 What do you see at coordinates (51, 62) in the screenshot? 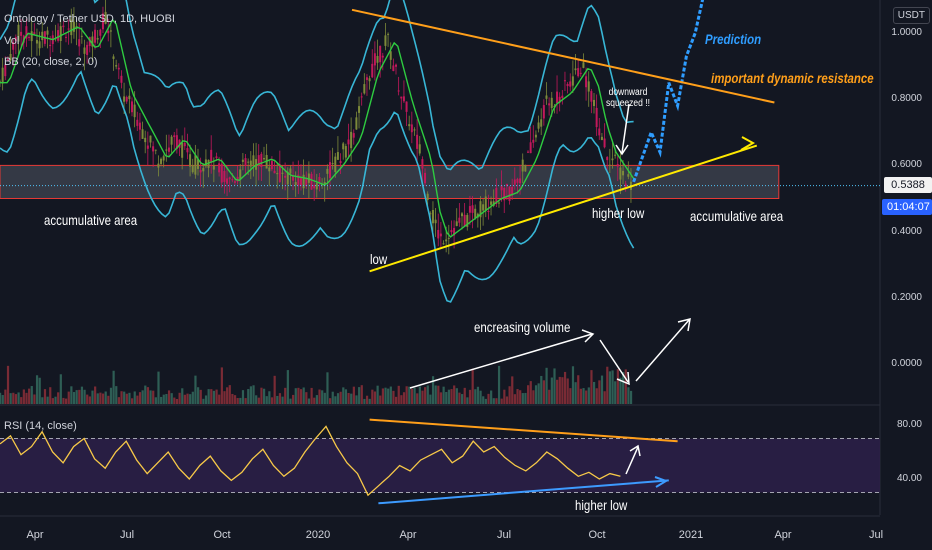
I see `bollinger-indicator-label: BB (20, close, 2, 0)` at bounding box center [51, 62].